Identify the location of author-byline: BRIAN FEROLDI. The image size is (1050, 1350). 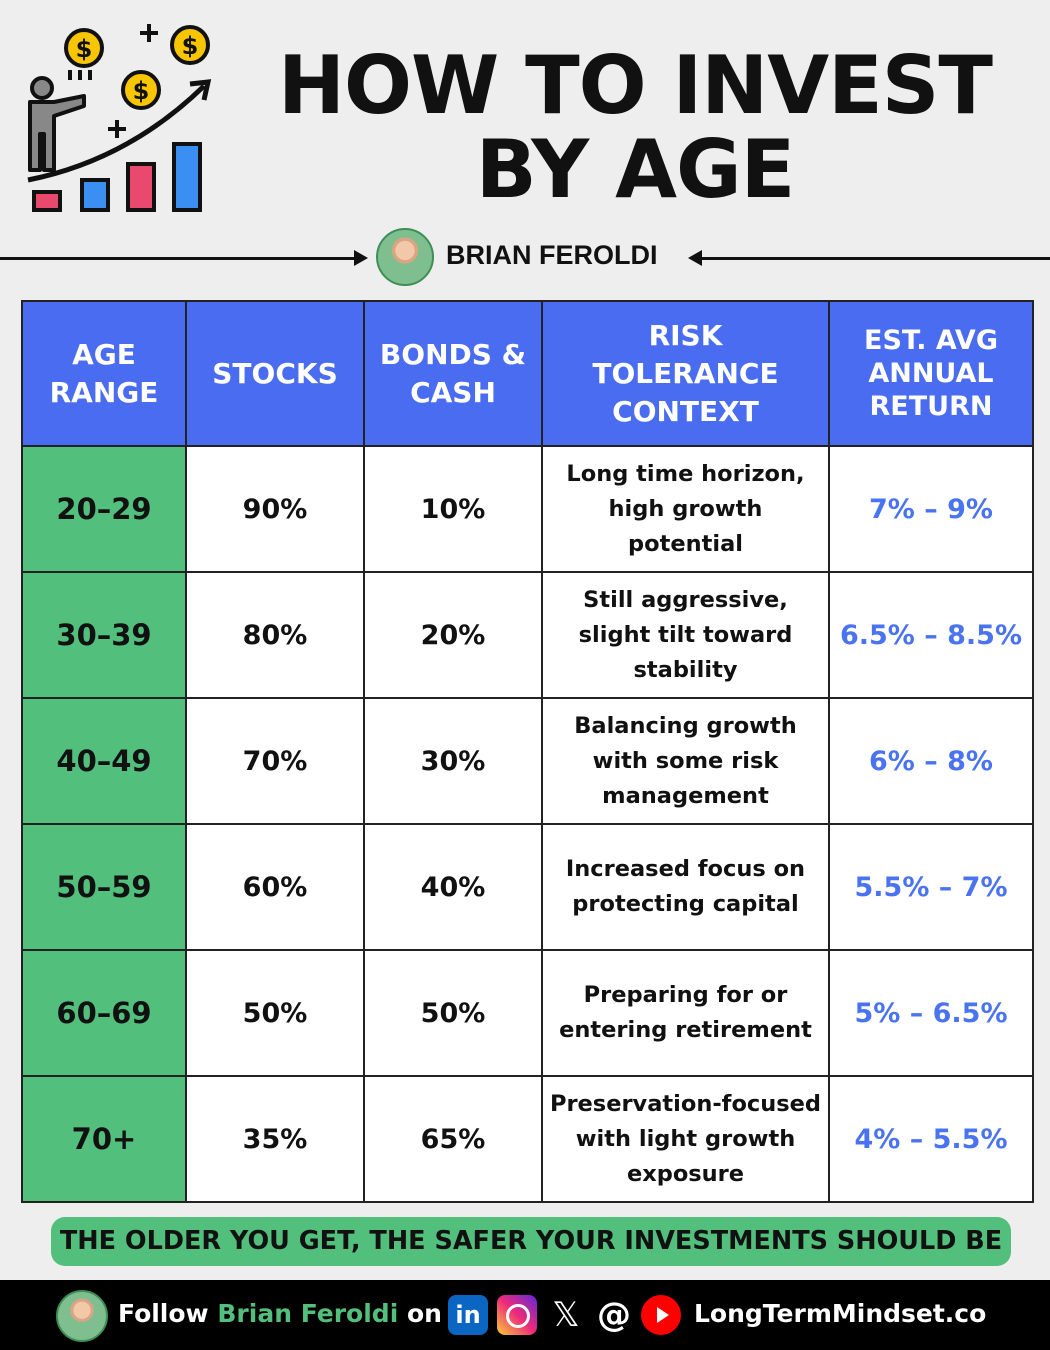
(525, 259).